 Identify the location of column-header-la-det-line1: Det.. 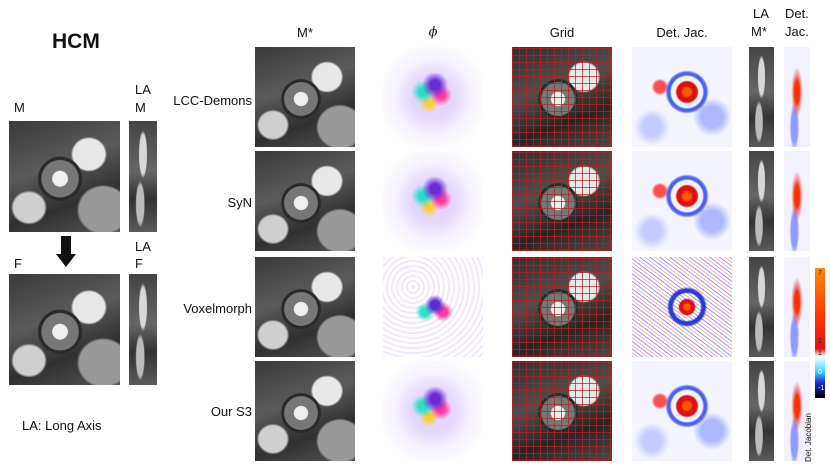
(797, 13).